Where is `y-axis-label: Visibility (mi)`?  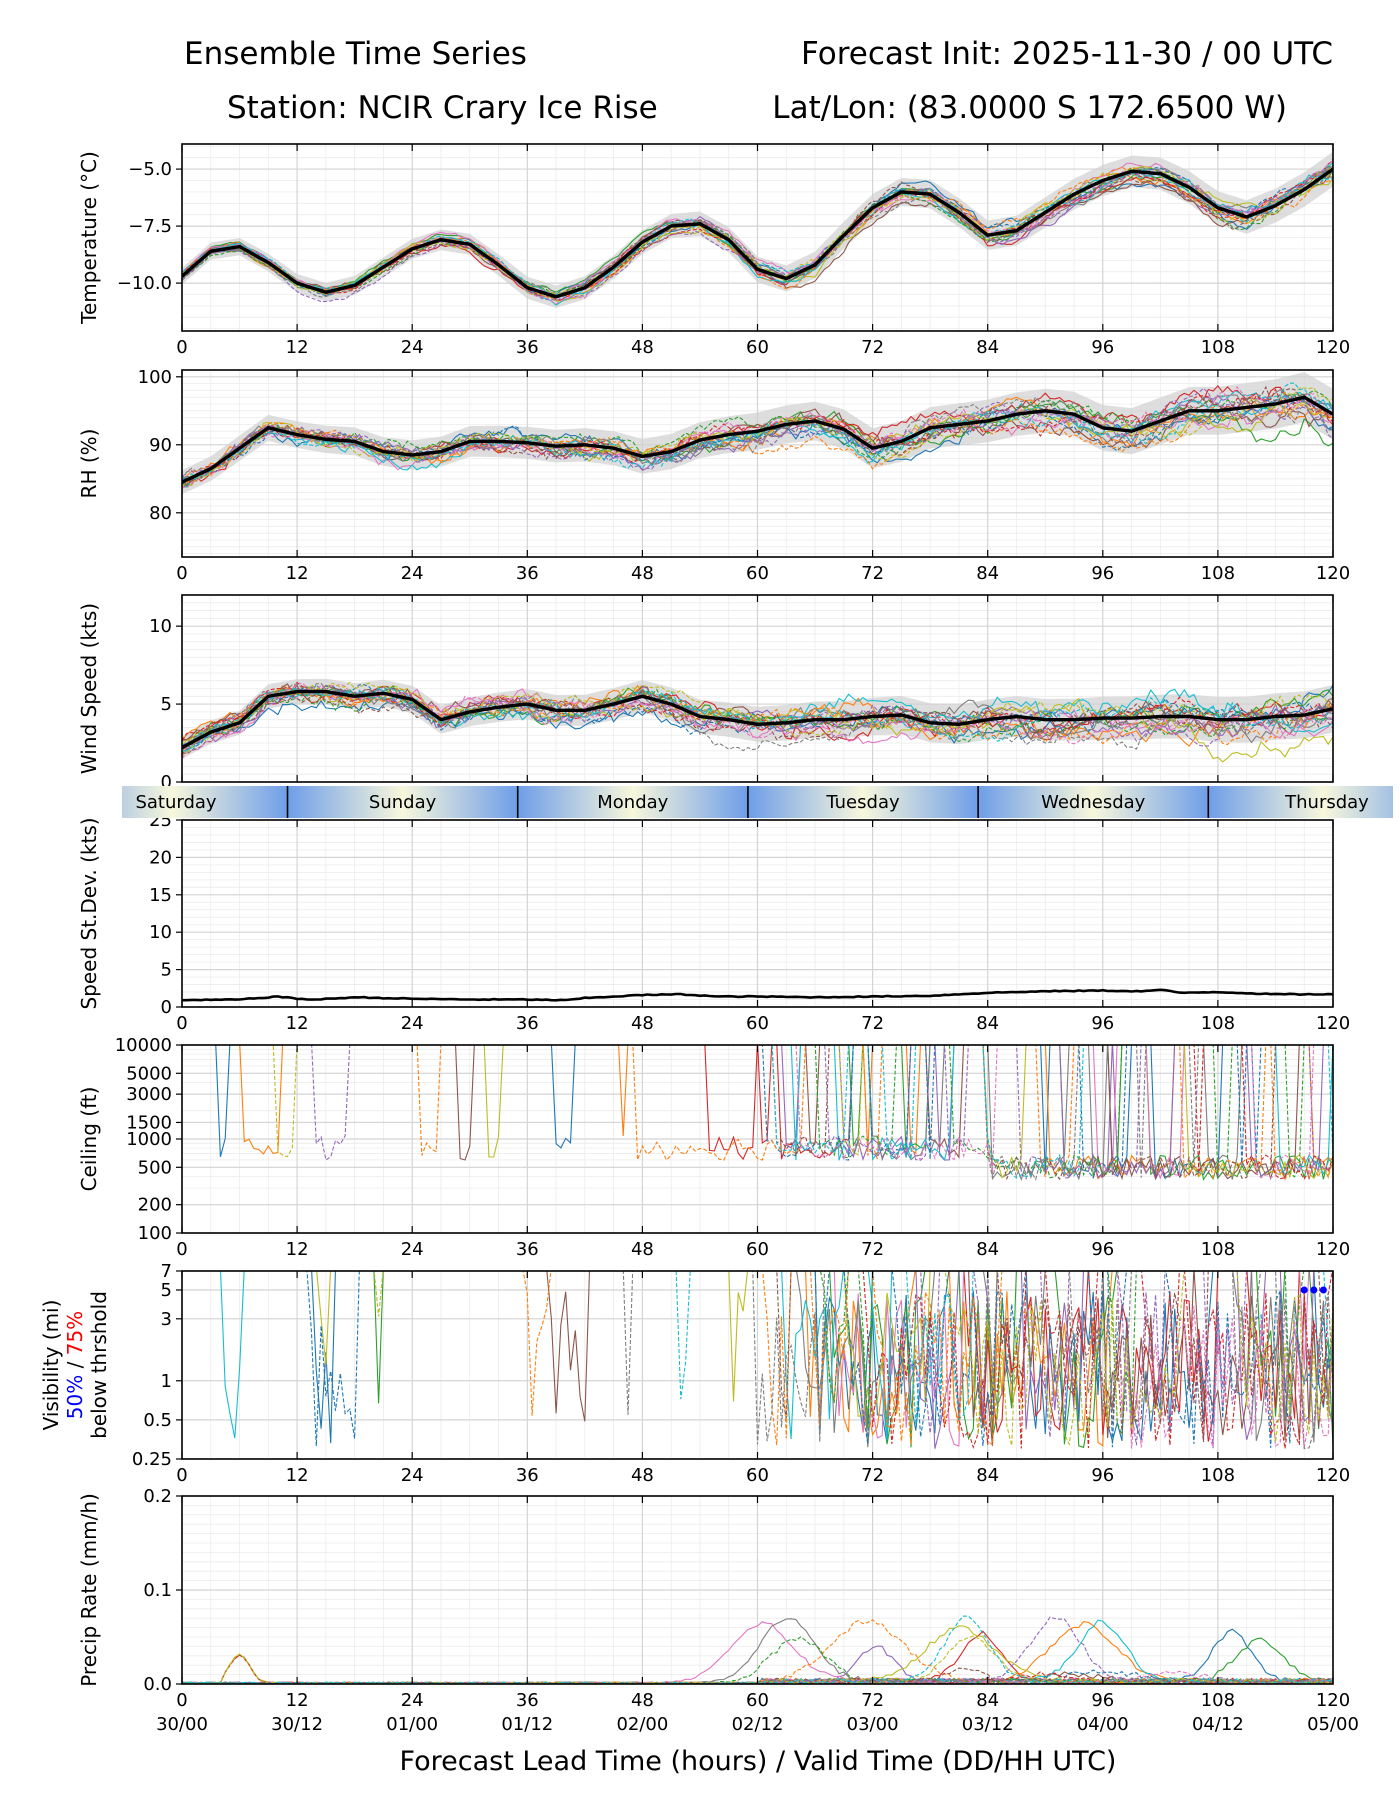
y-axis-label: Visibility (mi) is located at coordinates (51, 1365).